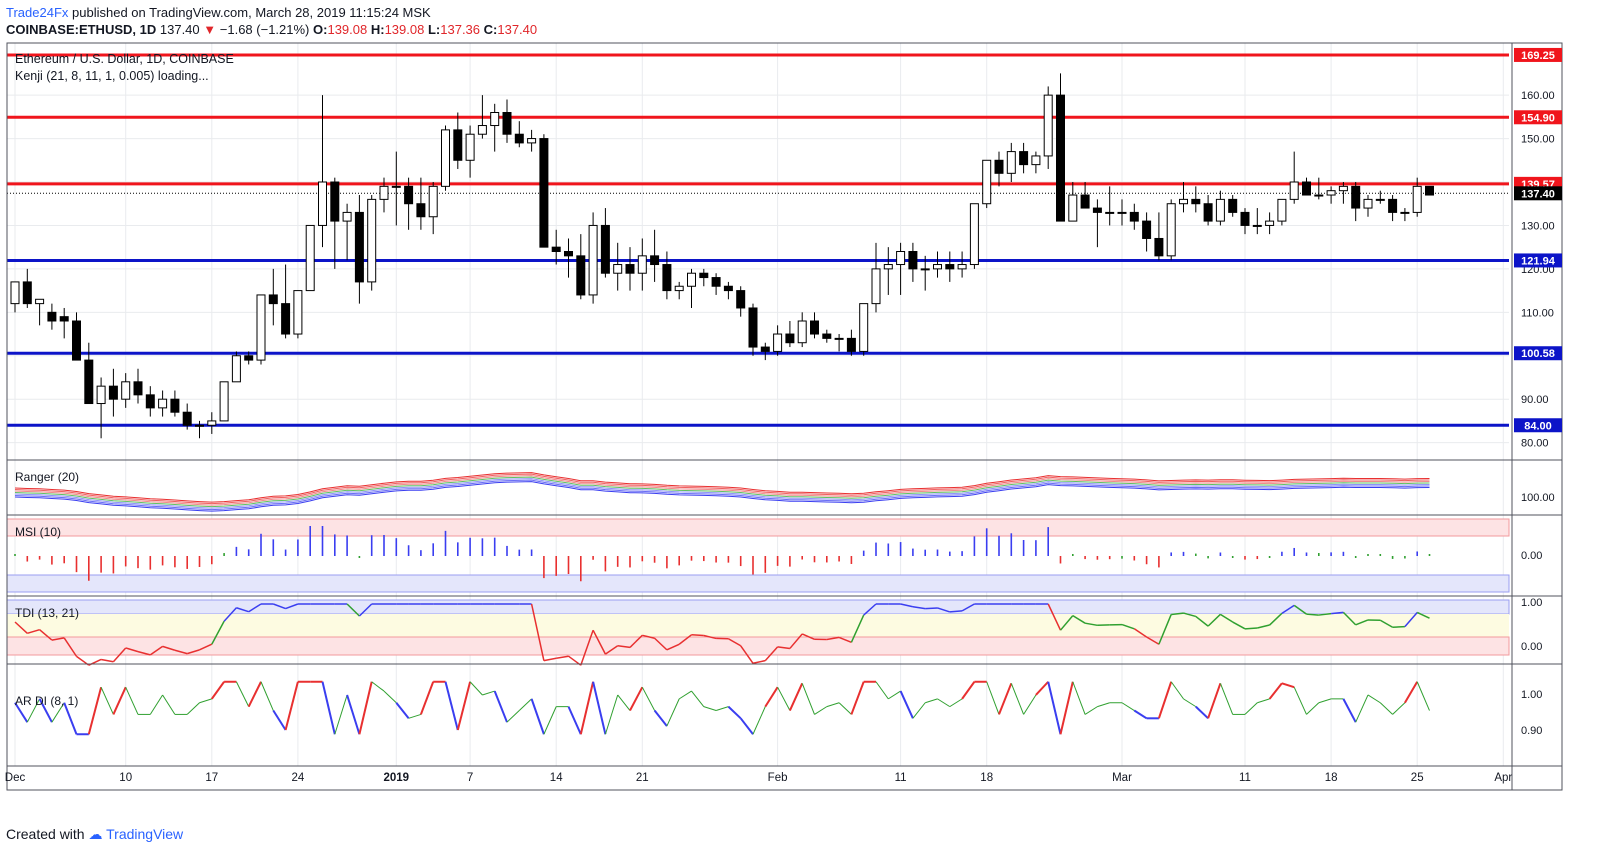  Describe the element at coordinates (1331, 778) in the screenshot. I see `time-tick-label: 18` at that location.